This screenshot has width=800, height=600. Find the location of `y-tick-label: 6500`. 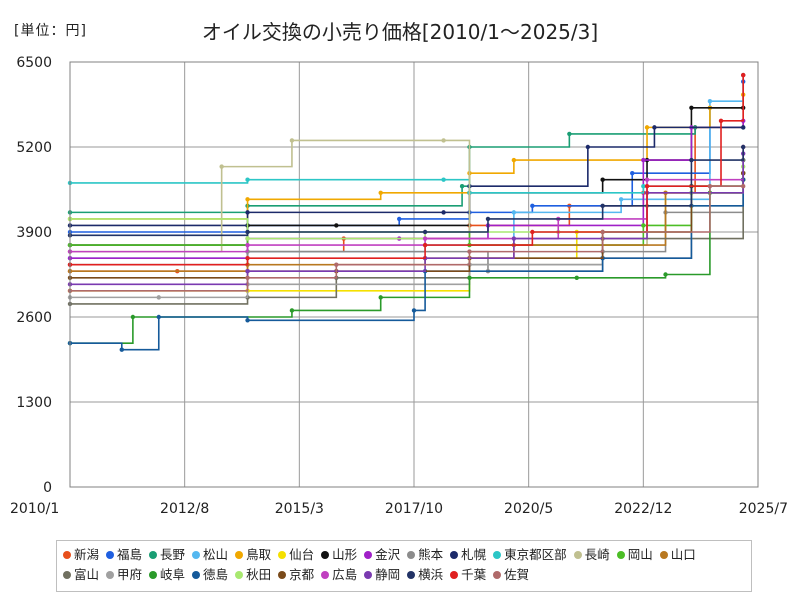

y-tick-label: 6500 is located at coordinates (34, 63).